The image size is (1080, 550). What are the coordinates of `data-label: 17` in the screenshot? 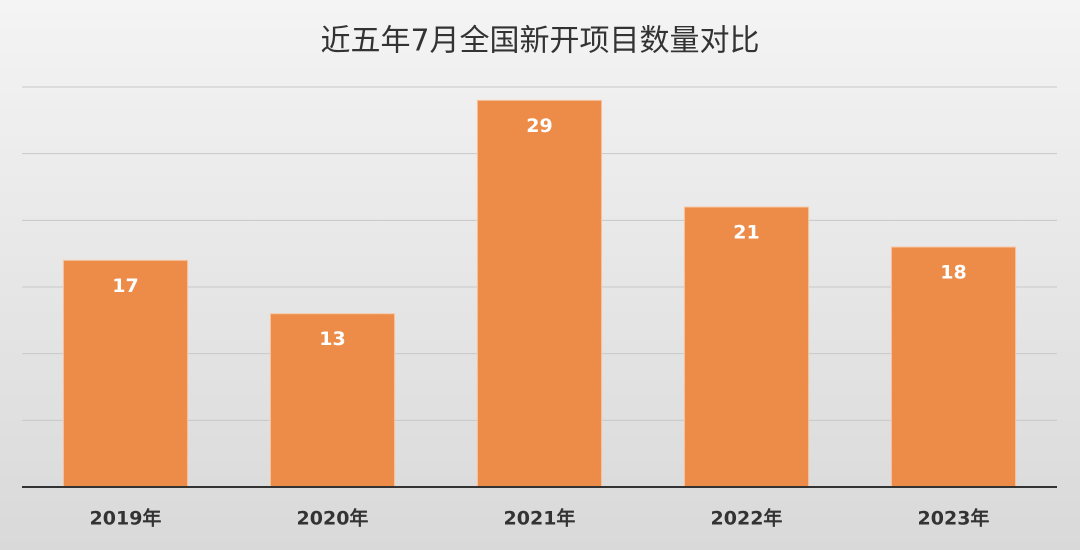 It's located at (125, 286).